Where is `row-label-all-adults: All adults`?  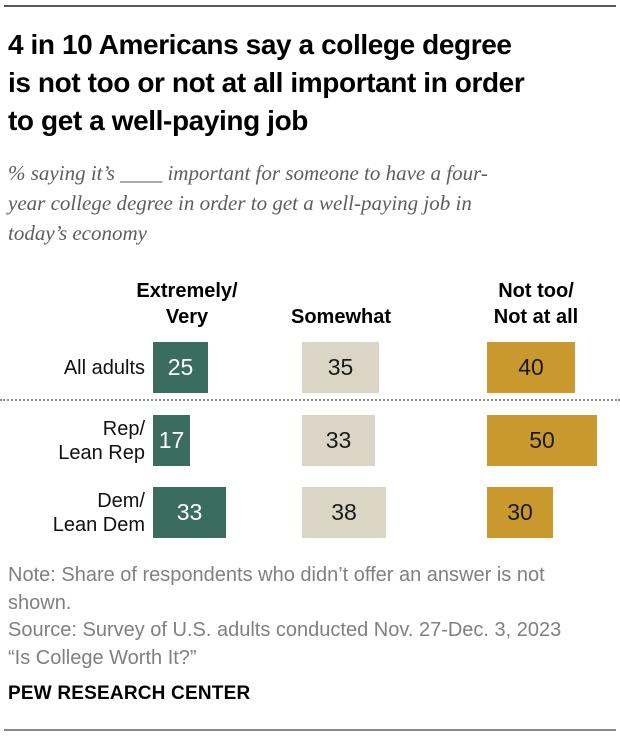 row-label-all-adults: All adults is located at coordinates (104, 367).